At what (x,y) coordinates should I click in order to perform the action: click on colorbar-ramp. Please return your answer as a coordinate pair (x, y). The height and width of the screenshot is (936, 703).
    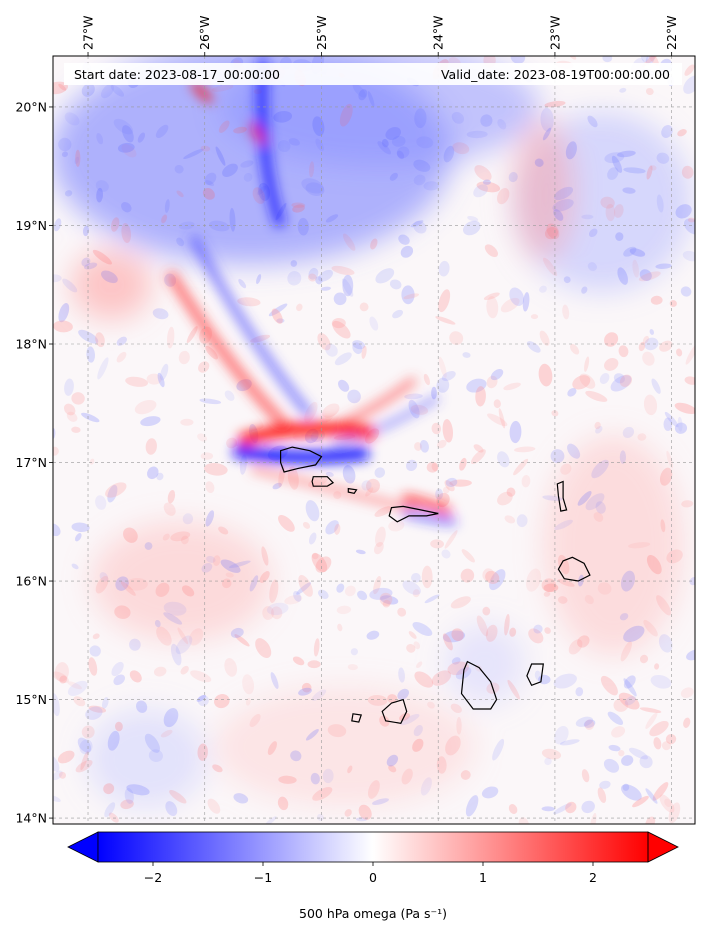
    Looking at the image, I should click on (373, 847).